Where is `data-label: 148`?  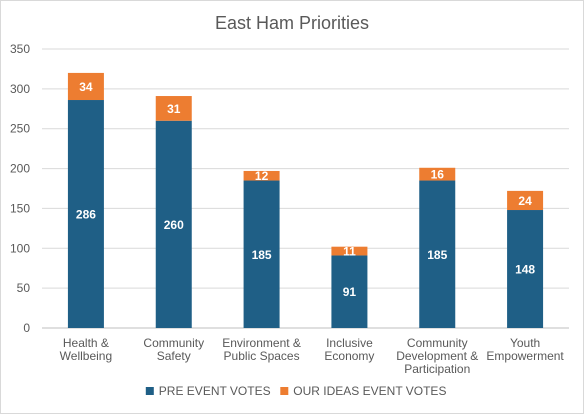
data-label: 148 is located at coordinates (525, 270).